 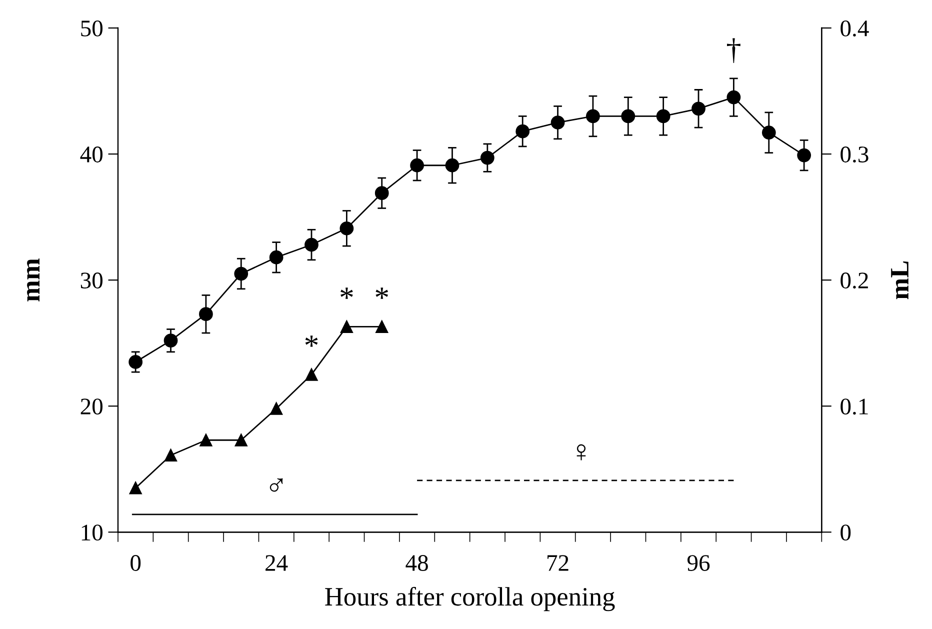 What do you see at coordinates (417, 563) in the screenshot?
I see `x-tick-label: 48` at bounding box center [417, 563].